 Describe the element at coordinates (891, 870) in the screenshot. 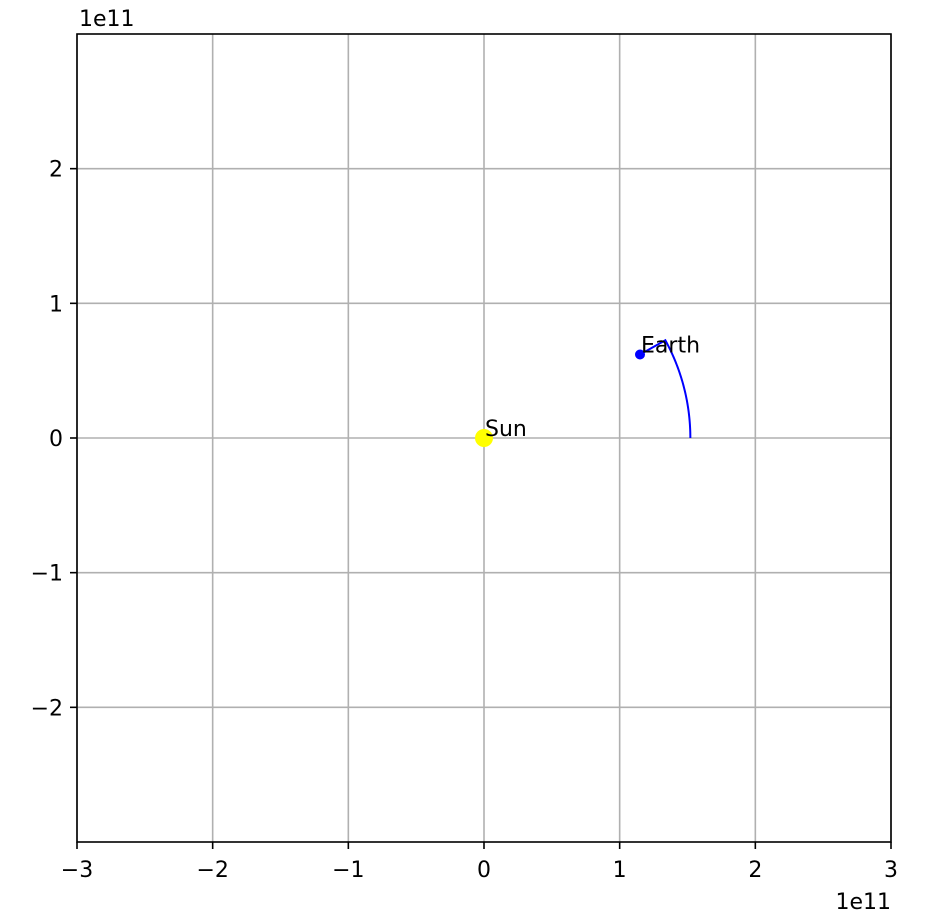

I see `x-tick-label: 3` at that location.